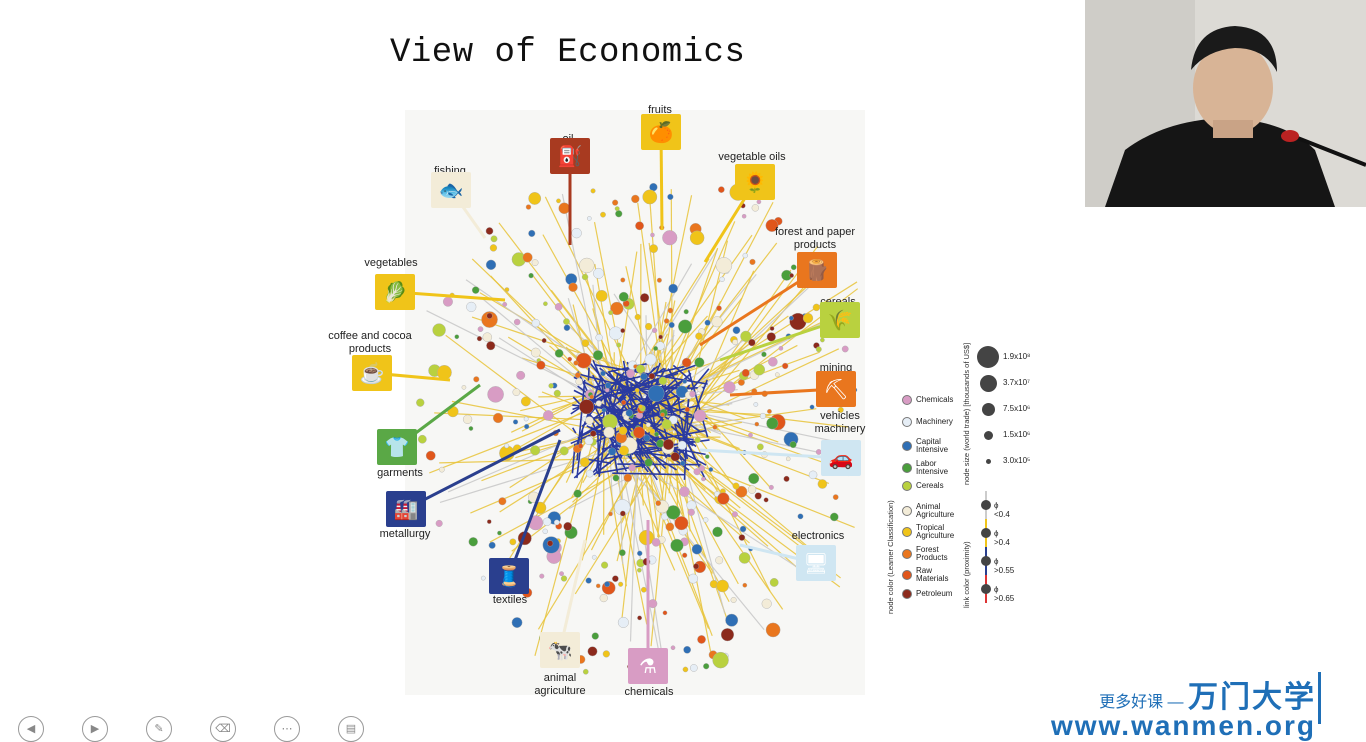 The image size is (1366, 742). Describe the element at coordinates (907, 468) in the screenshot. I see `legend-swatch` at that location.